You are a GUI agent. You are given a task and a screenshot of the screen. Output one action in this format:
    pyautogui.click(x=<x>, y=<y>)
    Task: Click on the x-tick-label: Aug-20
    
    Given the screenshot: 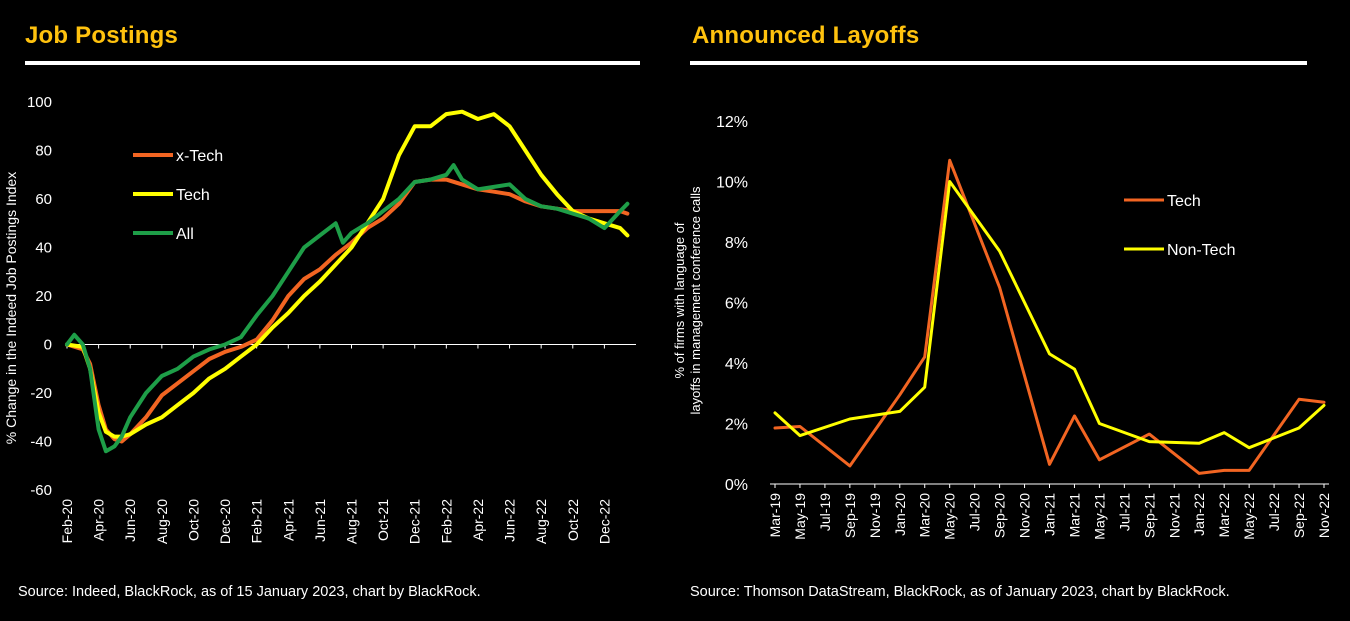 What is the action you would take?
    pyautogui.click(x=162, y=521)
    